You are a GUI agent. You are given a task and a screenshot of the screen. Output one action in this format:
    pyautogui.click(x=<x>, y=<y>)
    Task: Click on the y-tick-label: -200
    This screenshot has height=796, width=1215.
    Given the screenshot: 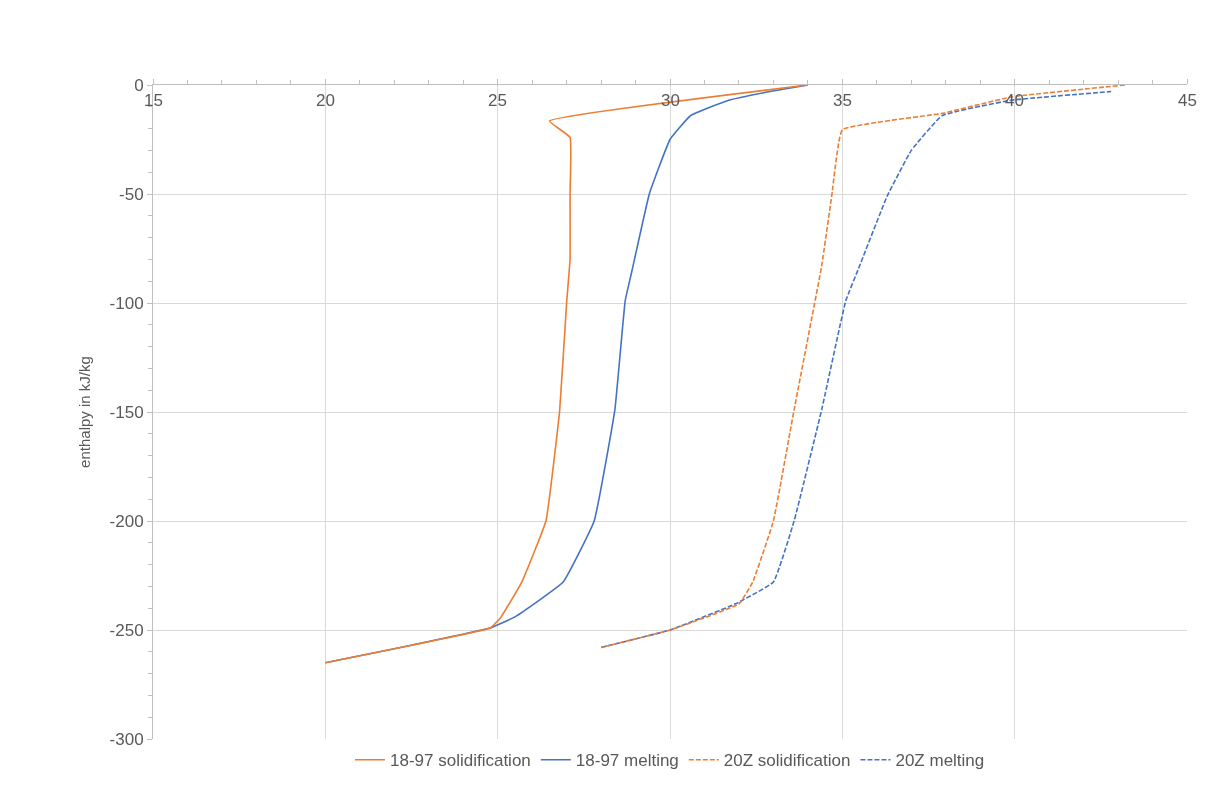 What is the action you would take?
    pyautogui.click(x=126, y=521)
    